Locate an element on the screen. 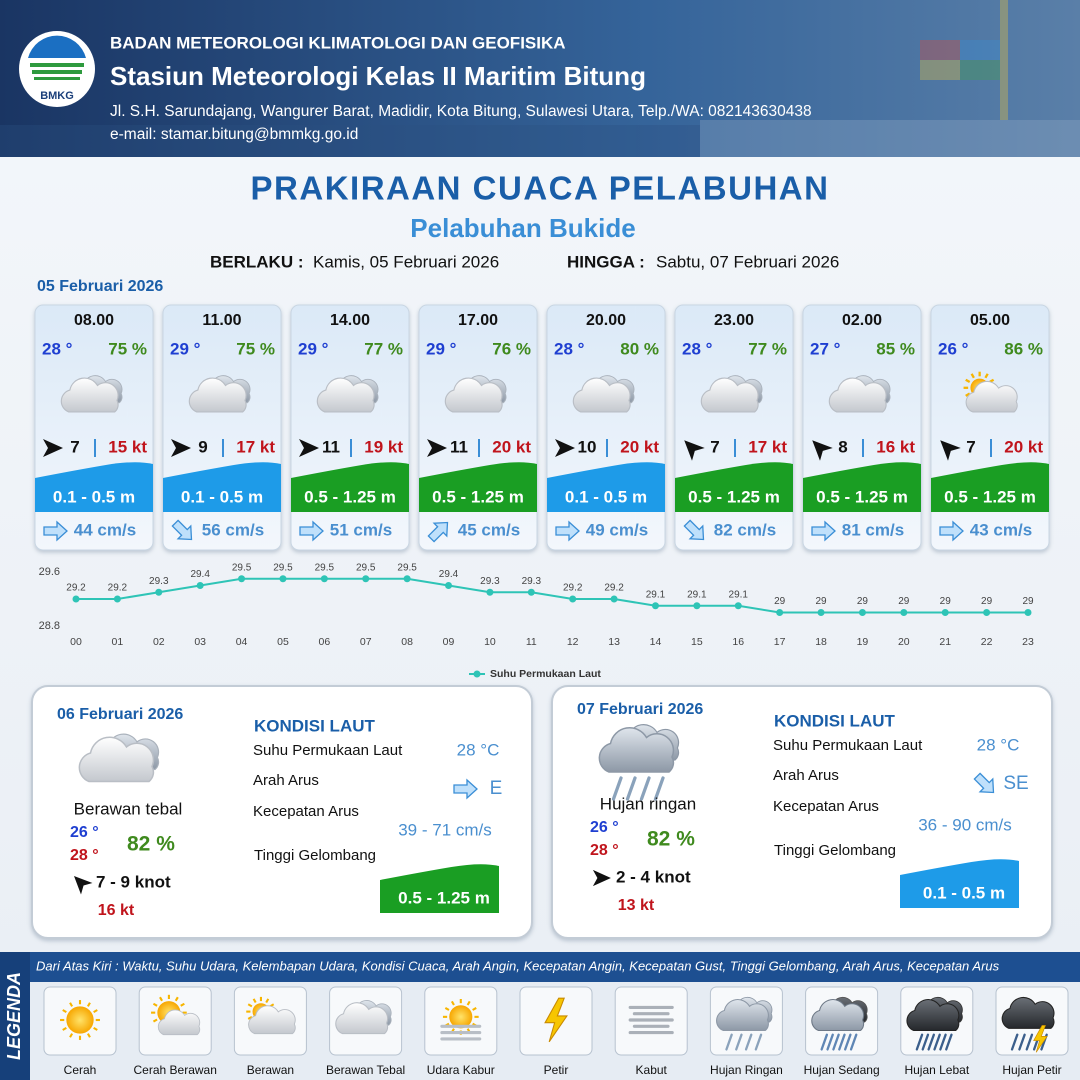 The height and width of the screenshot is (1080, 1080). x-tick-label: 10 is located at coordinates (490, 642).